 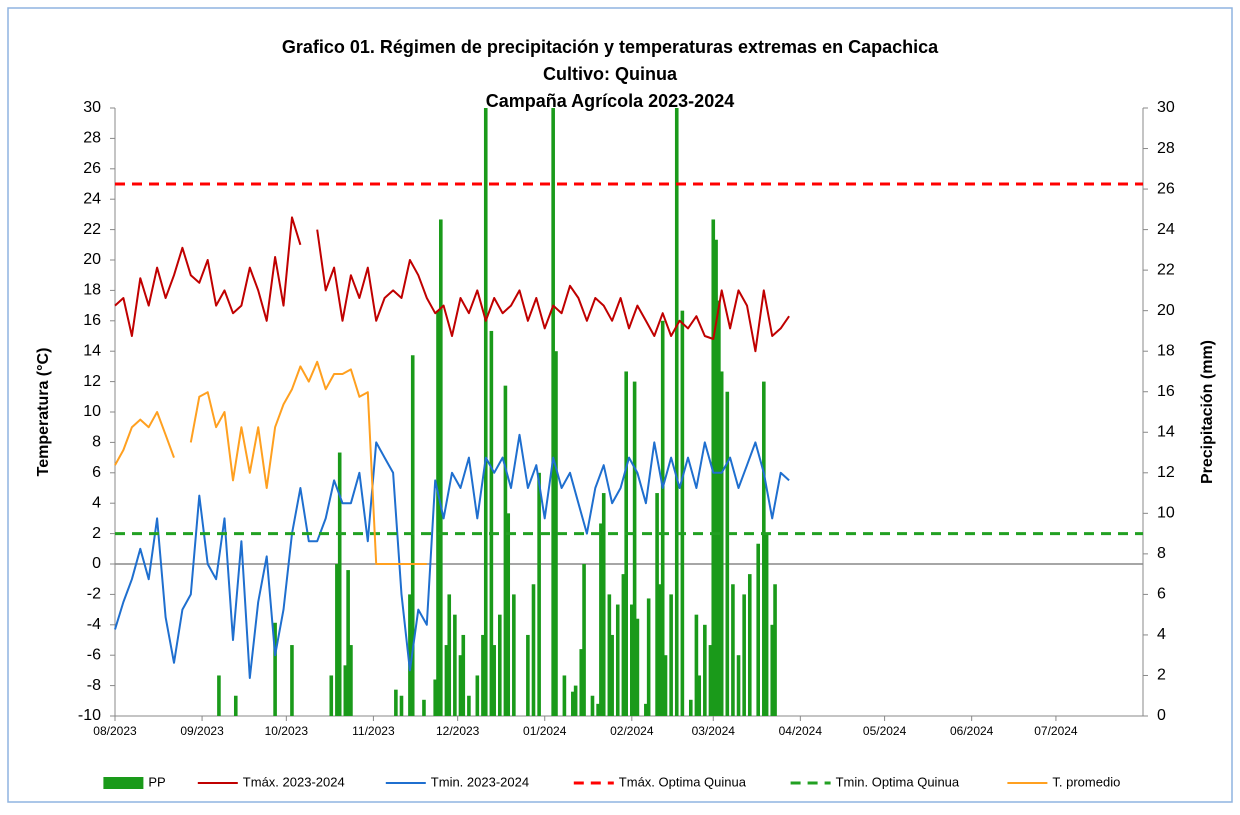 I want to click on y2-axis-label: Precipitación (mm), so click(x=1207, y=412).